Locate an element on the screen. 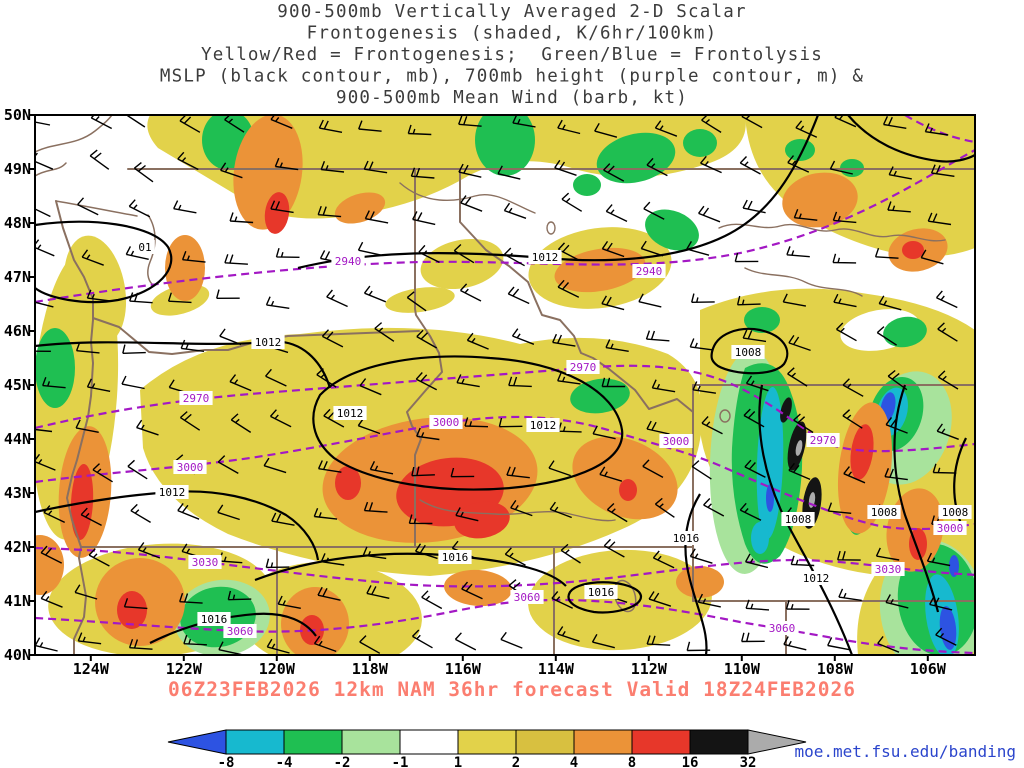 This screenshot has width=1024, height=768. height-label: 3000 is located at coordinates (676, 441).